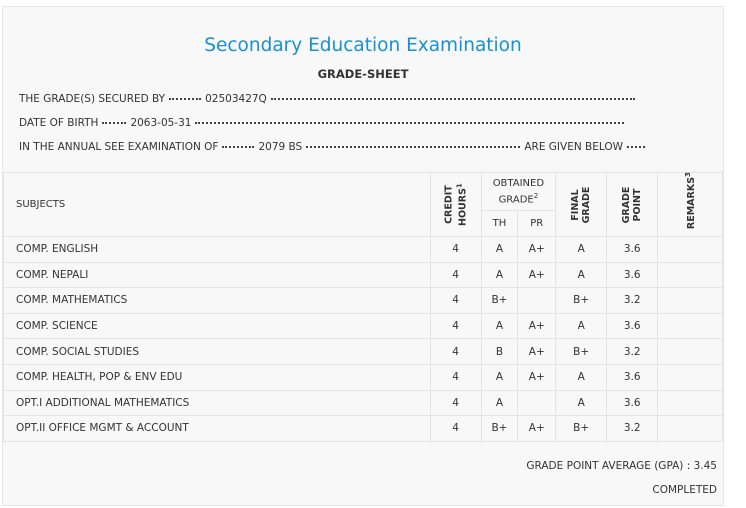 Image resolution: width=746 pixels, height=508 pixels. I want to click on status: COMPLETED, so click(684, 490).